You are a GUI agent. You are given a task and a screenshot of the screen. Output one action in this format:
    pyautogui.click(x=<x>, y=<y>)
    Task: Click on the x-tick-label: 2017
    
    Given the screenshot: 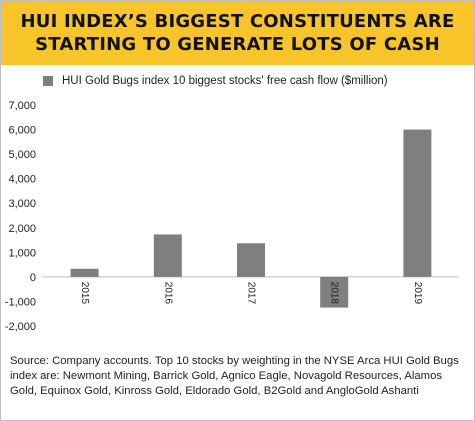 What is the action you would take?
    pyautogui.click(x=251, y=293)
    